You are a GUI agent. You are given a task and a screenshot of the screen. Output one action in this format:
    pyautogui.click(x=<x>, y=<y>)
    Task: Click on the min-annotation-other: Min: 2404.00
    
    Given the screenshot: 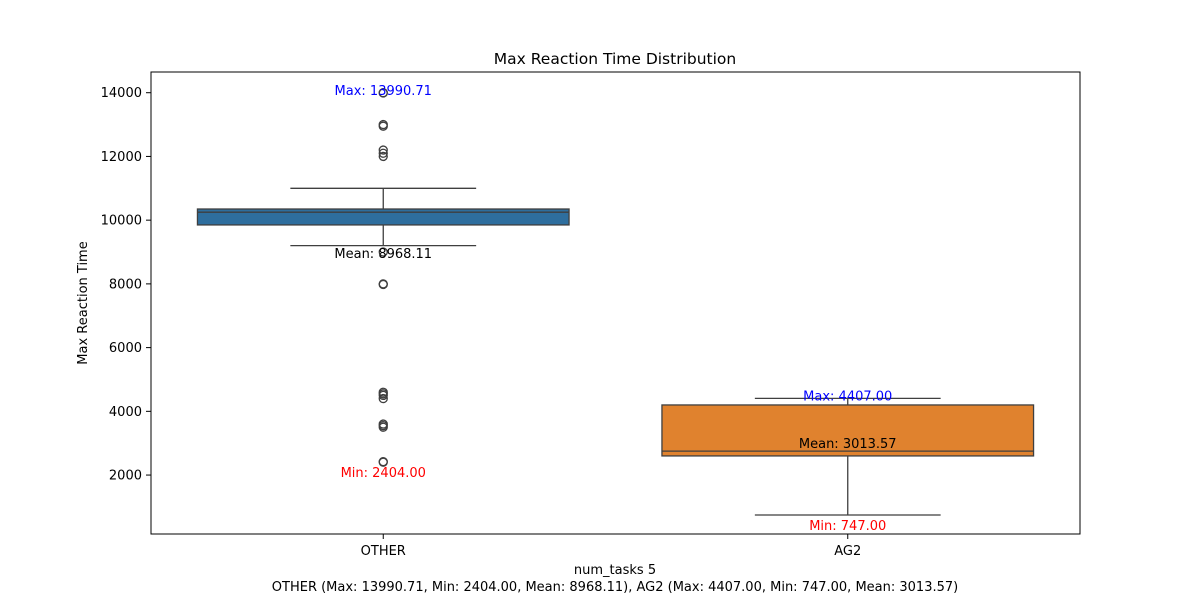 What is the action you would take?
    pyautogui.click(x=383, y=473)
    